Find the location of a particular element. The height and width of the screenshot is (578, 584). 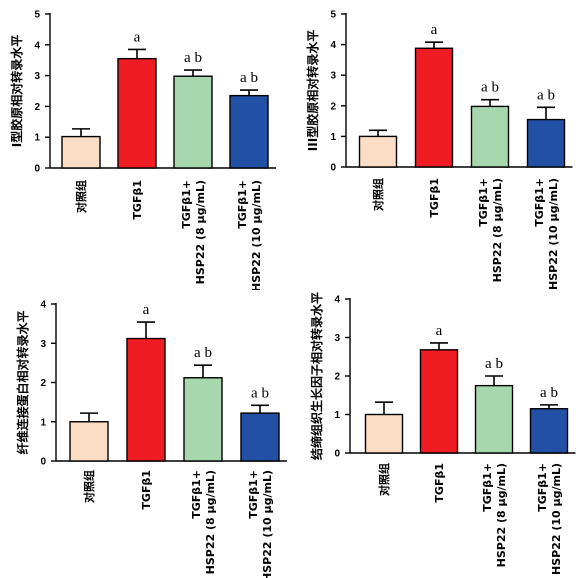

y-axis-label: 结缔组织生长因子相对转录水平 is located at coordinates (316, 376).